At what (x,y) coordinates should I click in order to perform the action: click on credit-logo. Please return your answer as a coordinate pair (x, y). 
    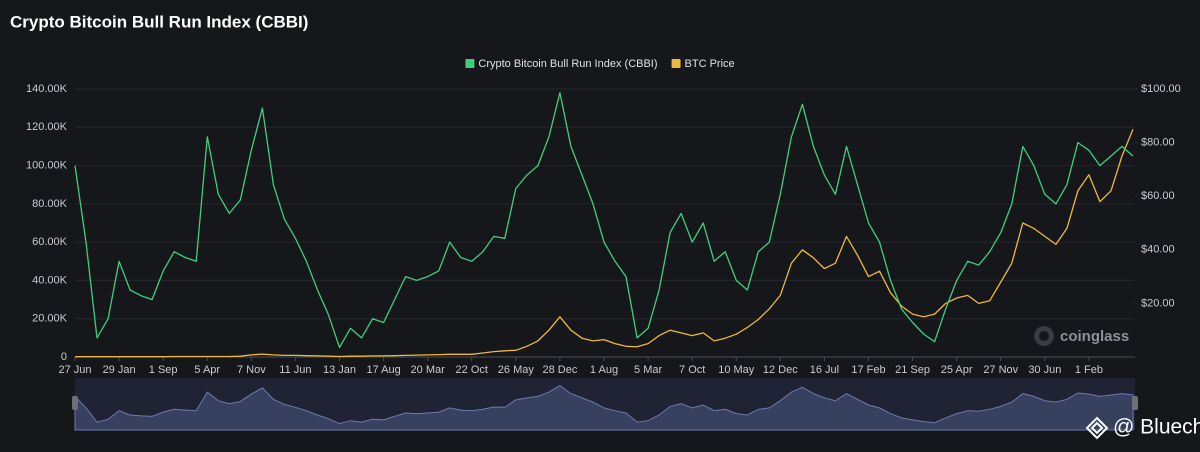
    Looking at the image, I should click on (1097, 428).